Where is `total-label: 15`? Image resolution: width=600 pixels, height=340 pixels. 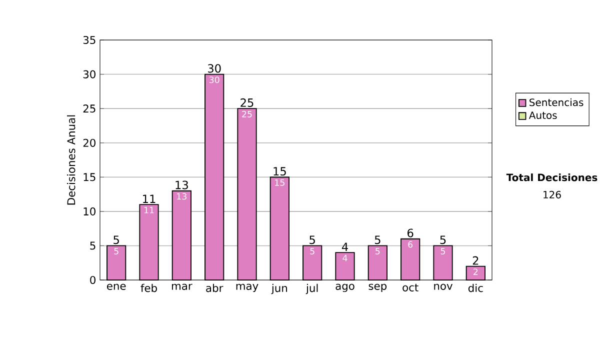
total-label: 15 is located at coordinates (280, 171).